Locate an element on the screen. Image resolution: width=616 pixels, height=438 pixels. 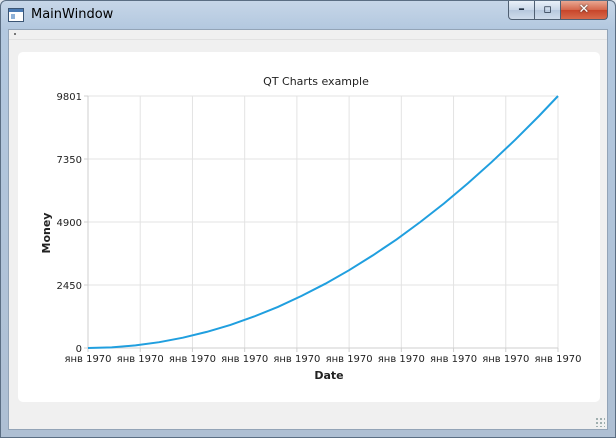
close-button: ✕ is located at coordinates (584, 10).